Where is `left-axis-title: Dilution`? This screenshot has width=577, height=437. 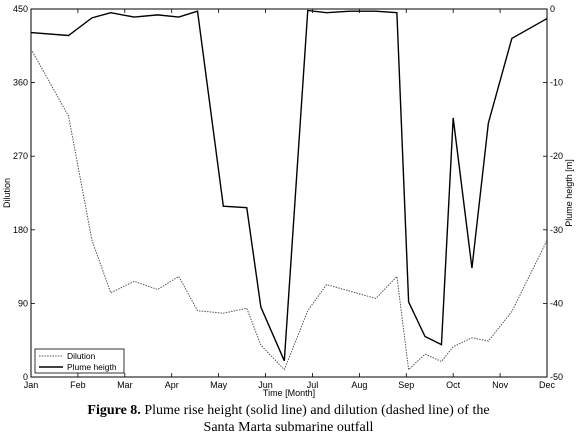 left-axis-title: Dilution is located at coordinates (7, 193).